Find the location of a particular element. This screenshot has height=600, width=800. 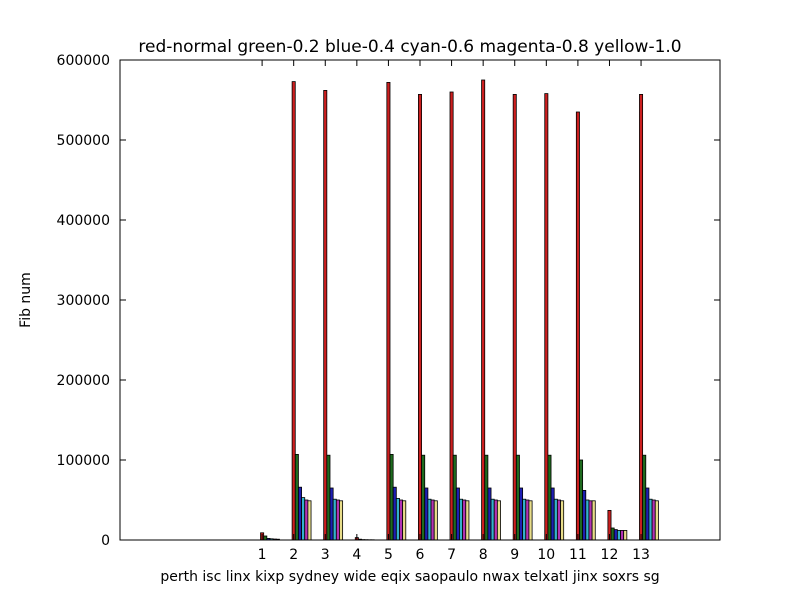

y-axis-label: Fib num is located at coordinates (26, 300).